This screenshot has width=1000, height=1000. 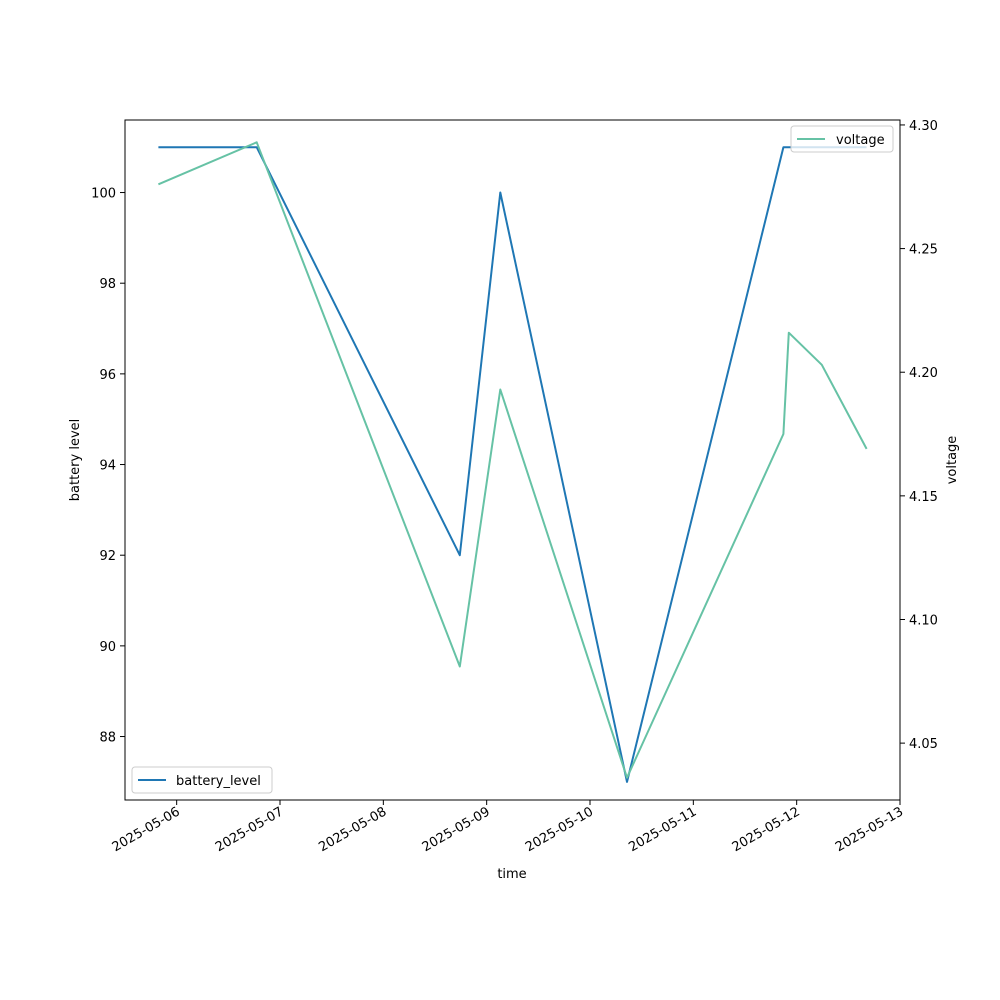 What do you see at coordinates (107, 556) in the screenshot?
I see `left-tick-label-2: 92` at bounding box center [107, 556].